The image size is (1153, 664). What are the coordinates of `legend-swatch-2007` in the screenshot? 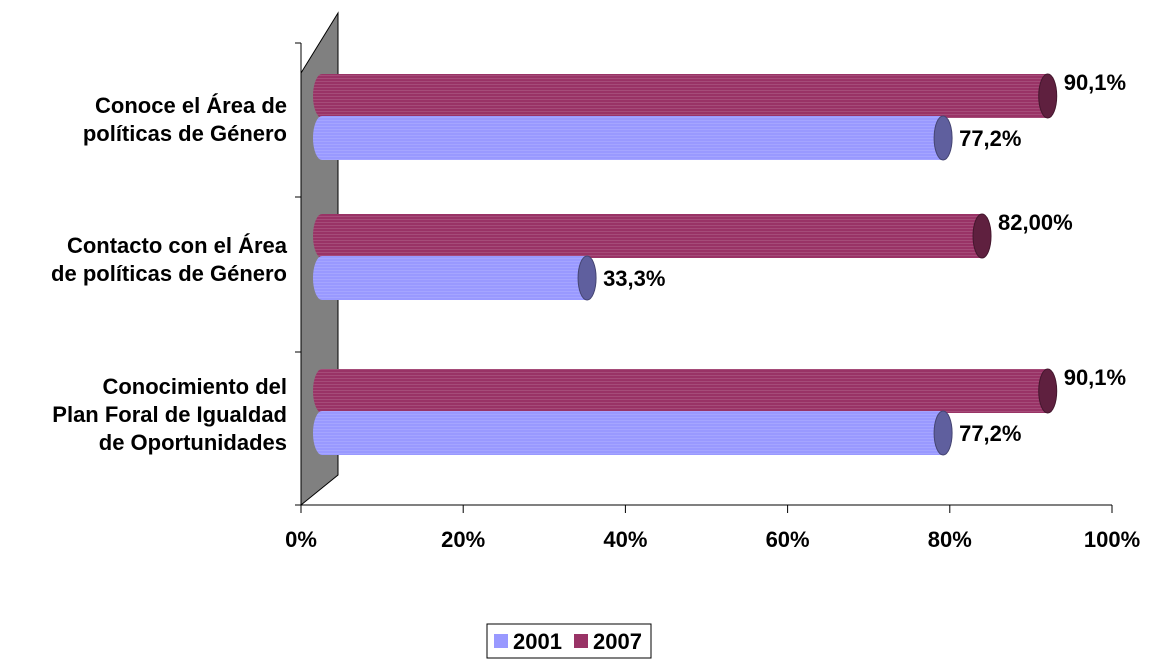 It's located at (581, 641).